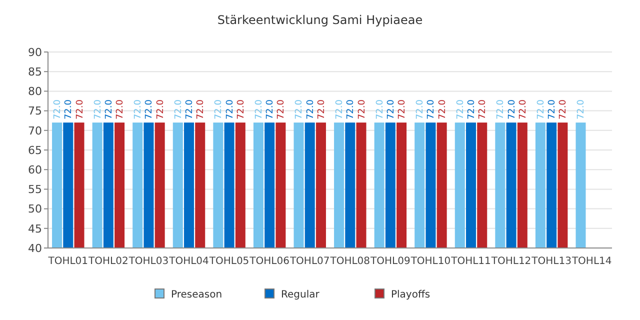 Image resolution: width=640 pixels, height=320 pixels. I want to click on x-tick-label: TOHL05, so click(229, 261).